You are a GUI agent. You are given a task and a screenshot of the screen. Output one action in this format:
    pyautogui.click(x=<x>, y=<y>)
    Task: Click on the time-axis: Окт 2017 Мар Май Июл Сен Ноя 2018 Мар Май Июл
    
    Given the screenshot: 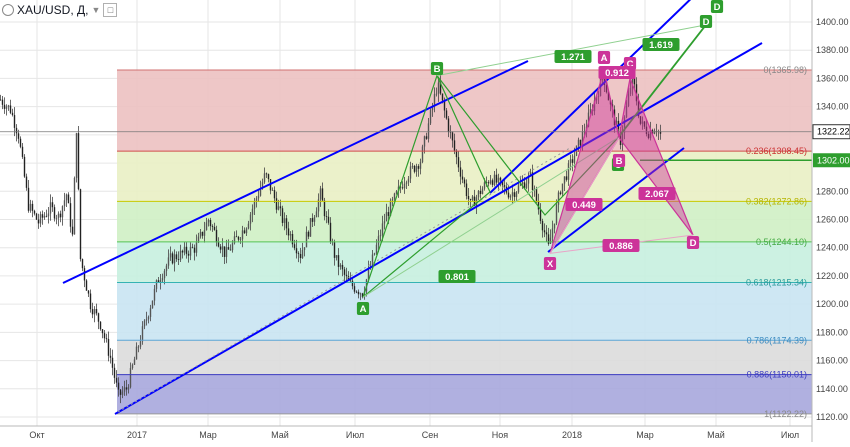 What is the action you would take?
    pyautogui.click(x=406, y=432)
    